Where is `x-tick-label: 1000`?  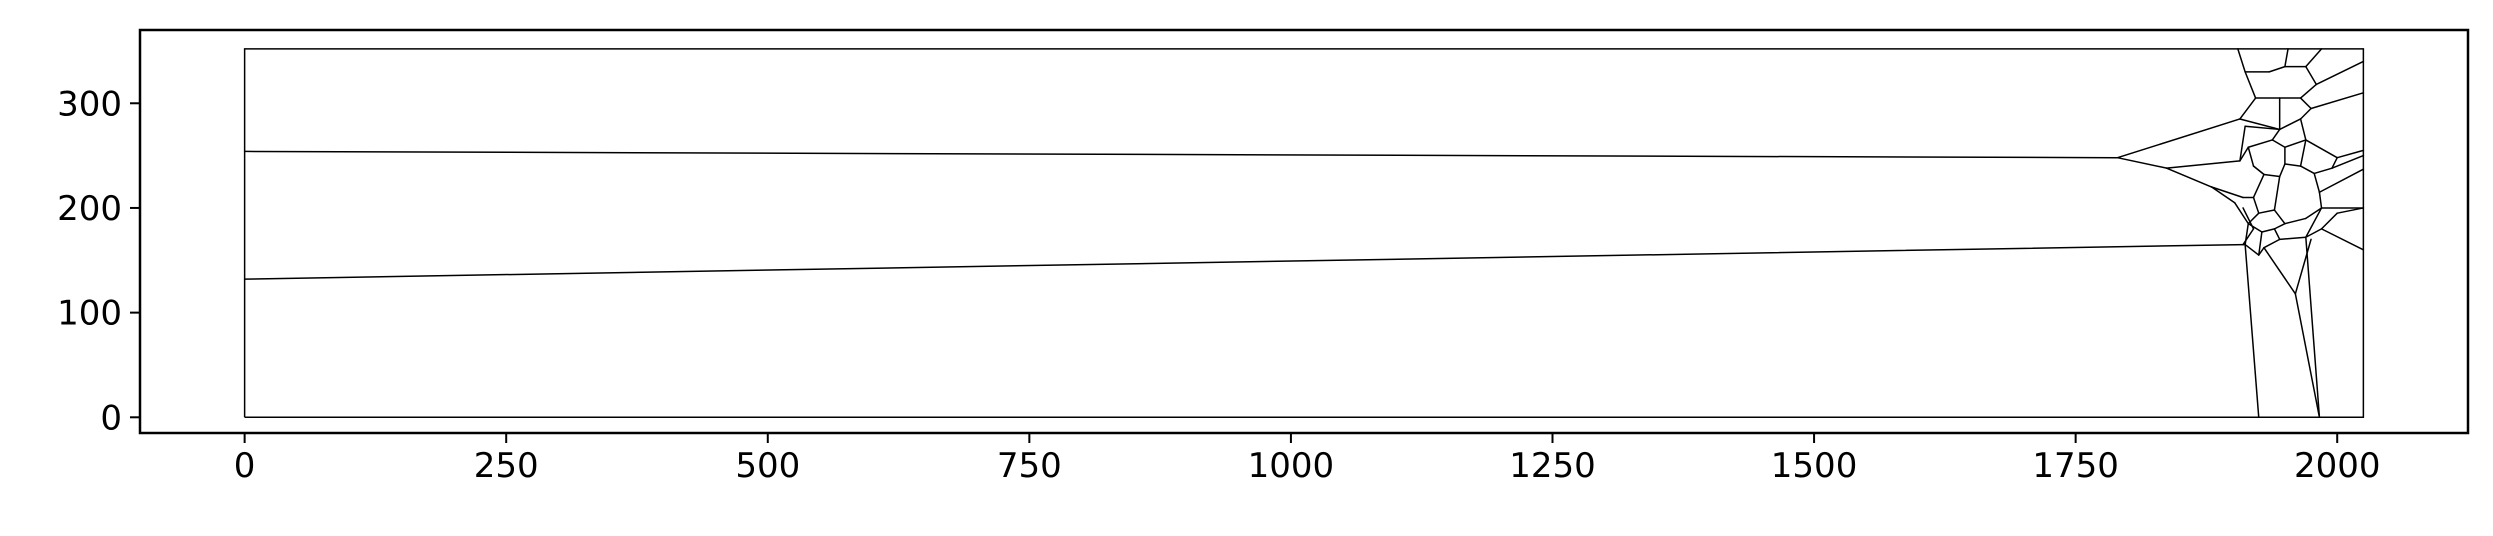
x-tick-label: 1000 is located at coordinates (1291, 466).